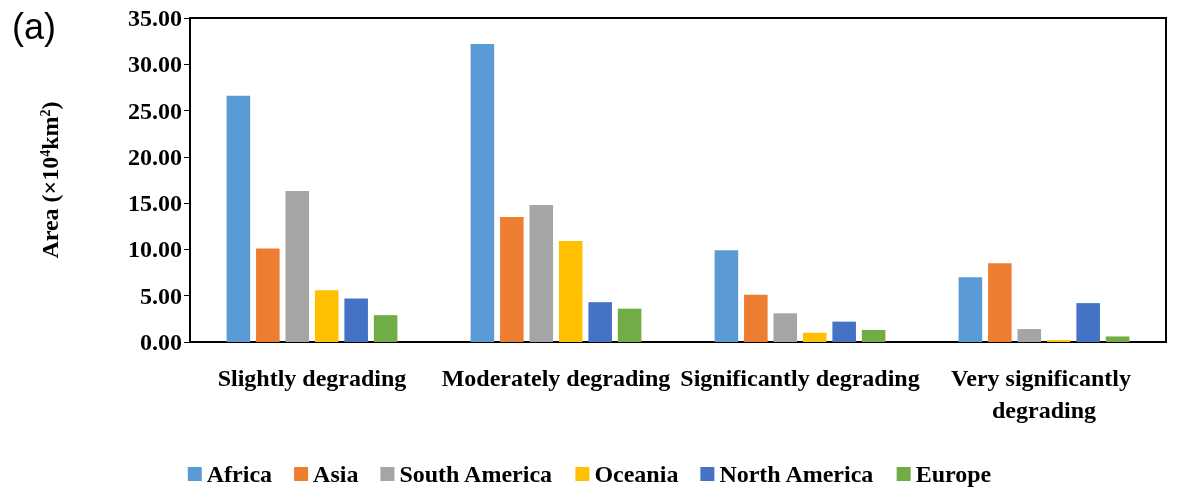  I want to click on y-tick-label: 0.00, so click(161, 342).